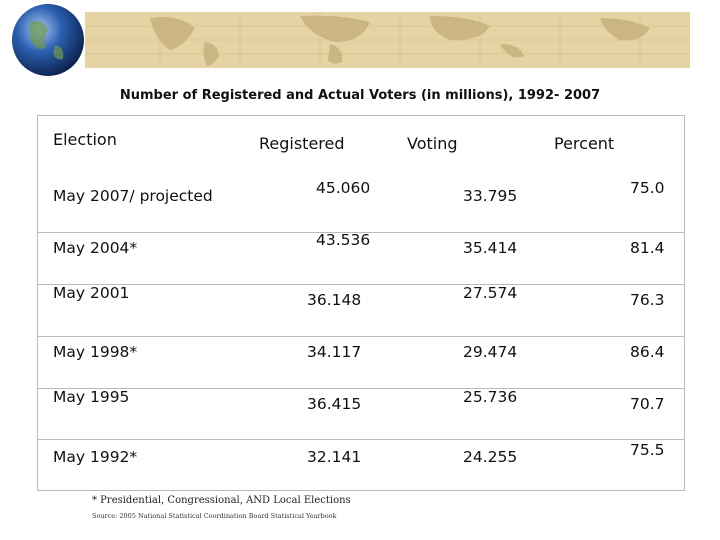 The width and height of the screenshot is (720, 540). Describe the element at coordinates (647, 450) in the screenshot. I see `cell-value: 75.5` at that location.